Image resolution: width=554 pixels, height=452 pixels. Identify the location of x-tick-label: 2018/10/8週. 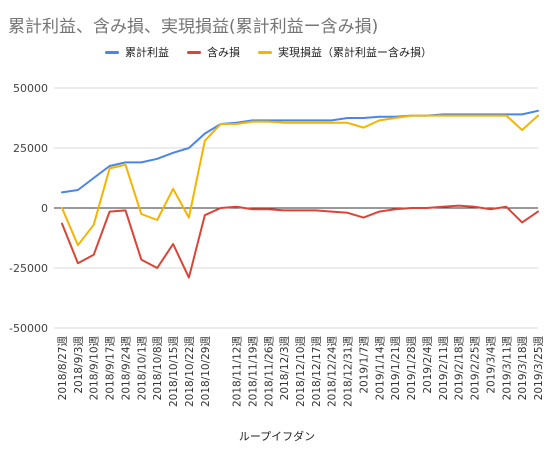
(158, 368).